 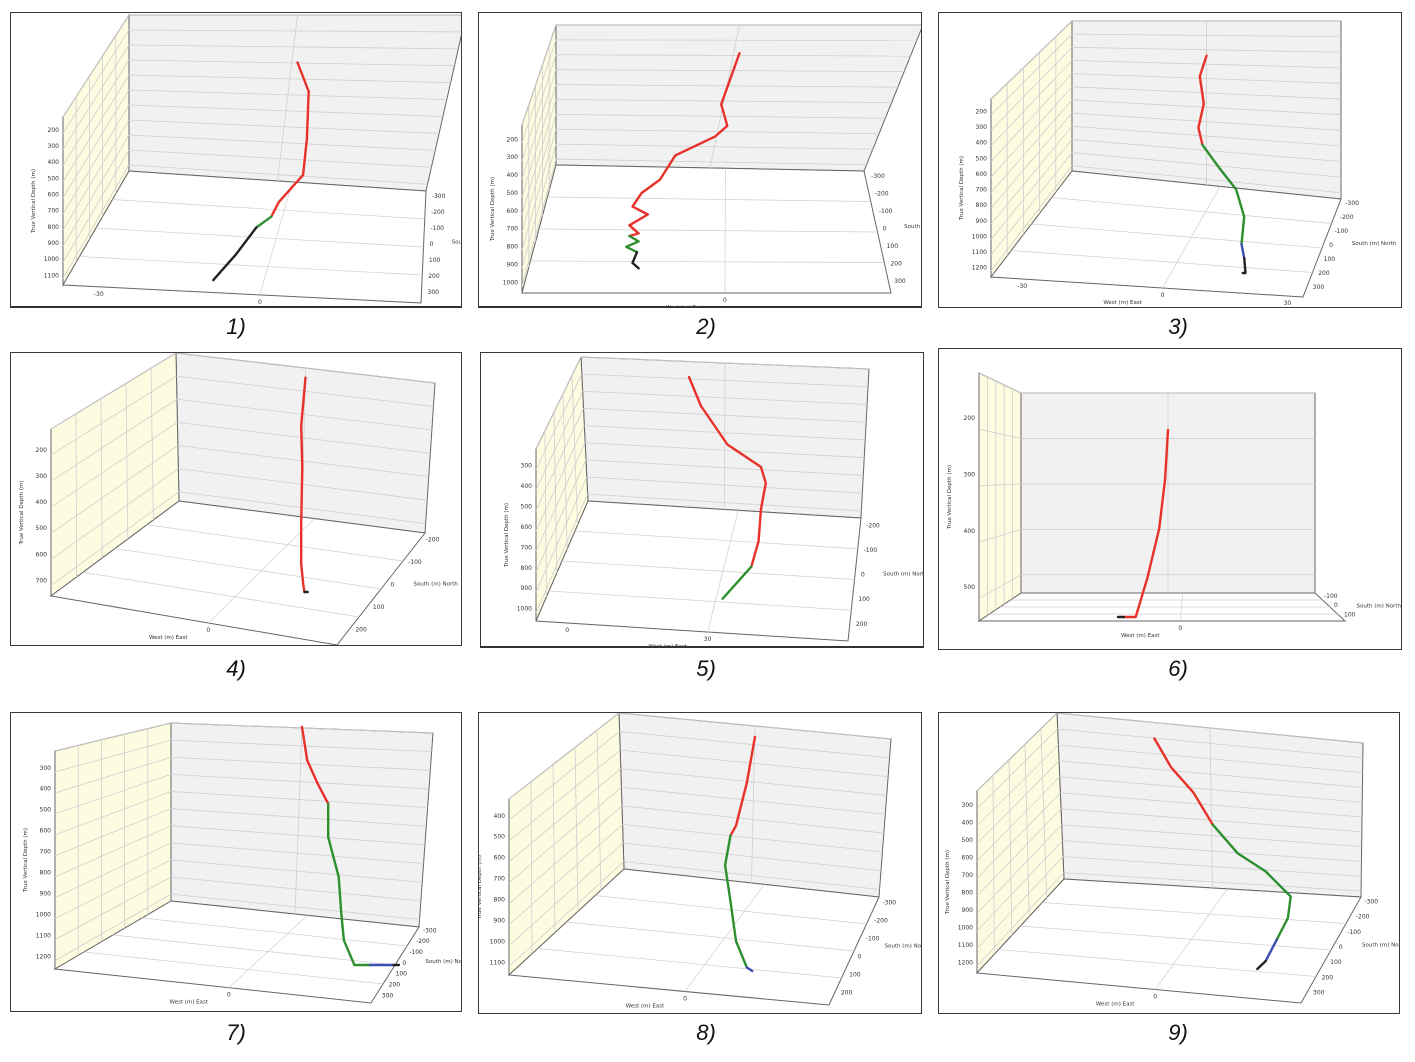 What do you see at coordinates (361, 629) in the screenshot?
I see `y-tick-label: 200` at bounding box center [361, 629].